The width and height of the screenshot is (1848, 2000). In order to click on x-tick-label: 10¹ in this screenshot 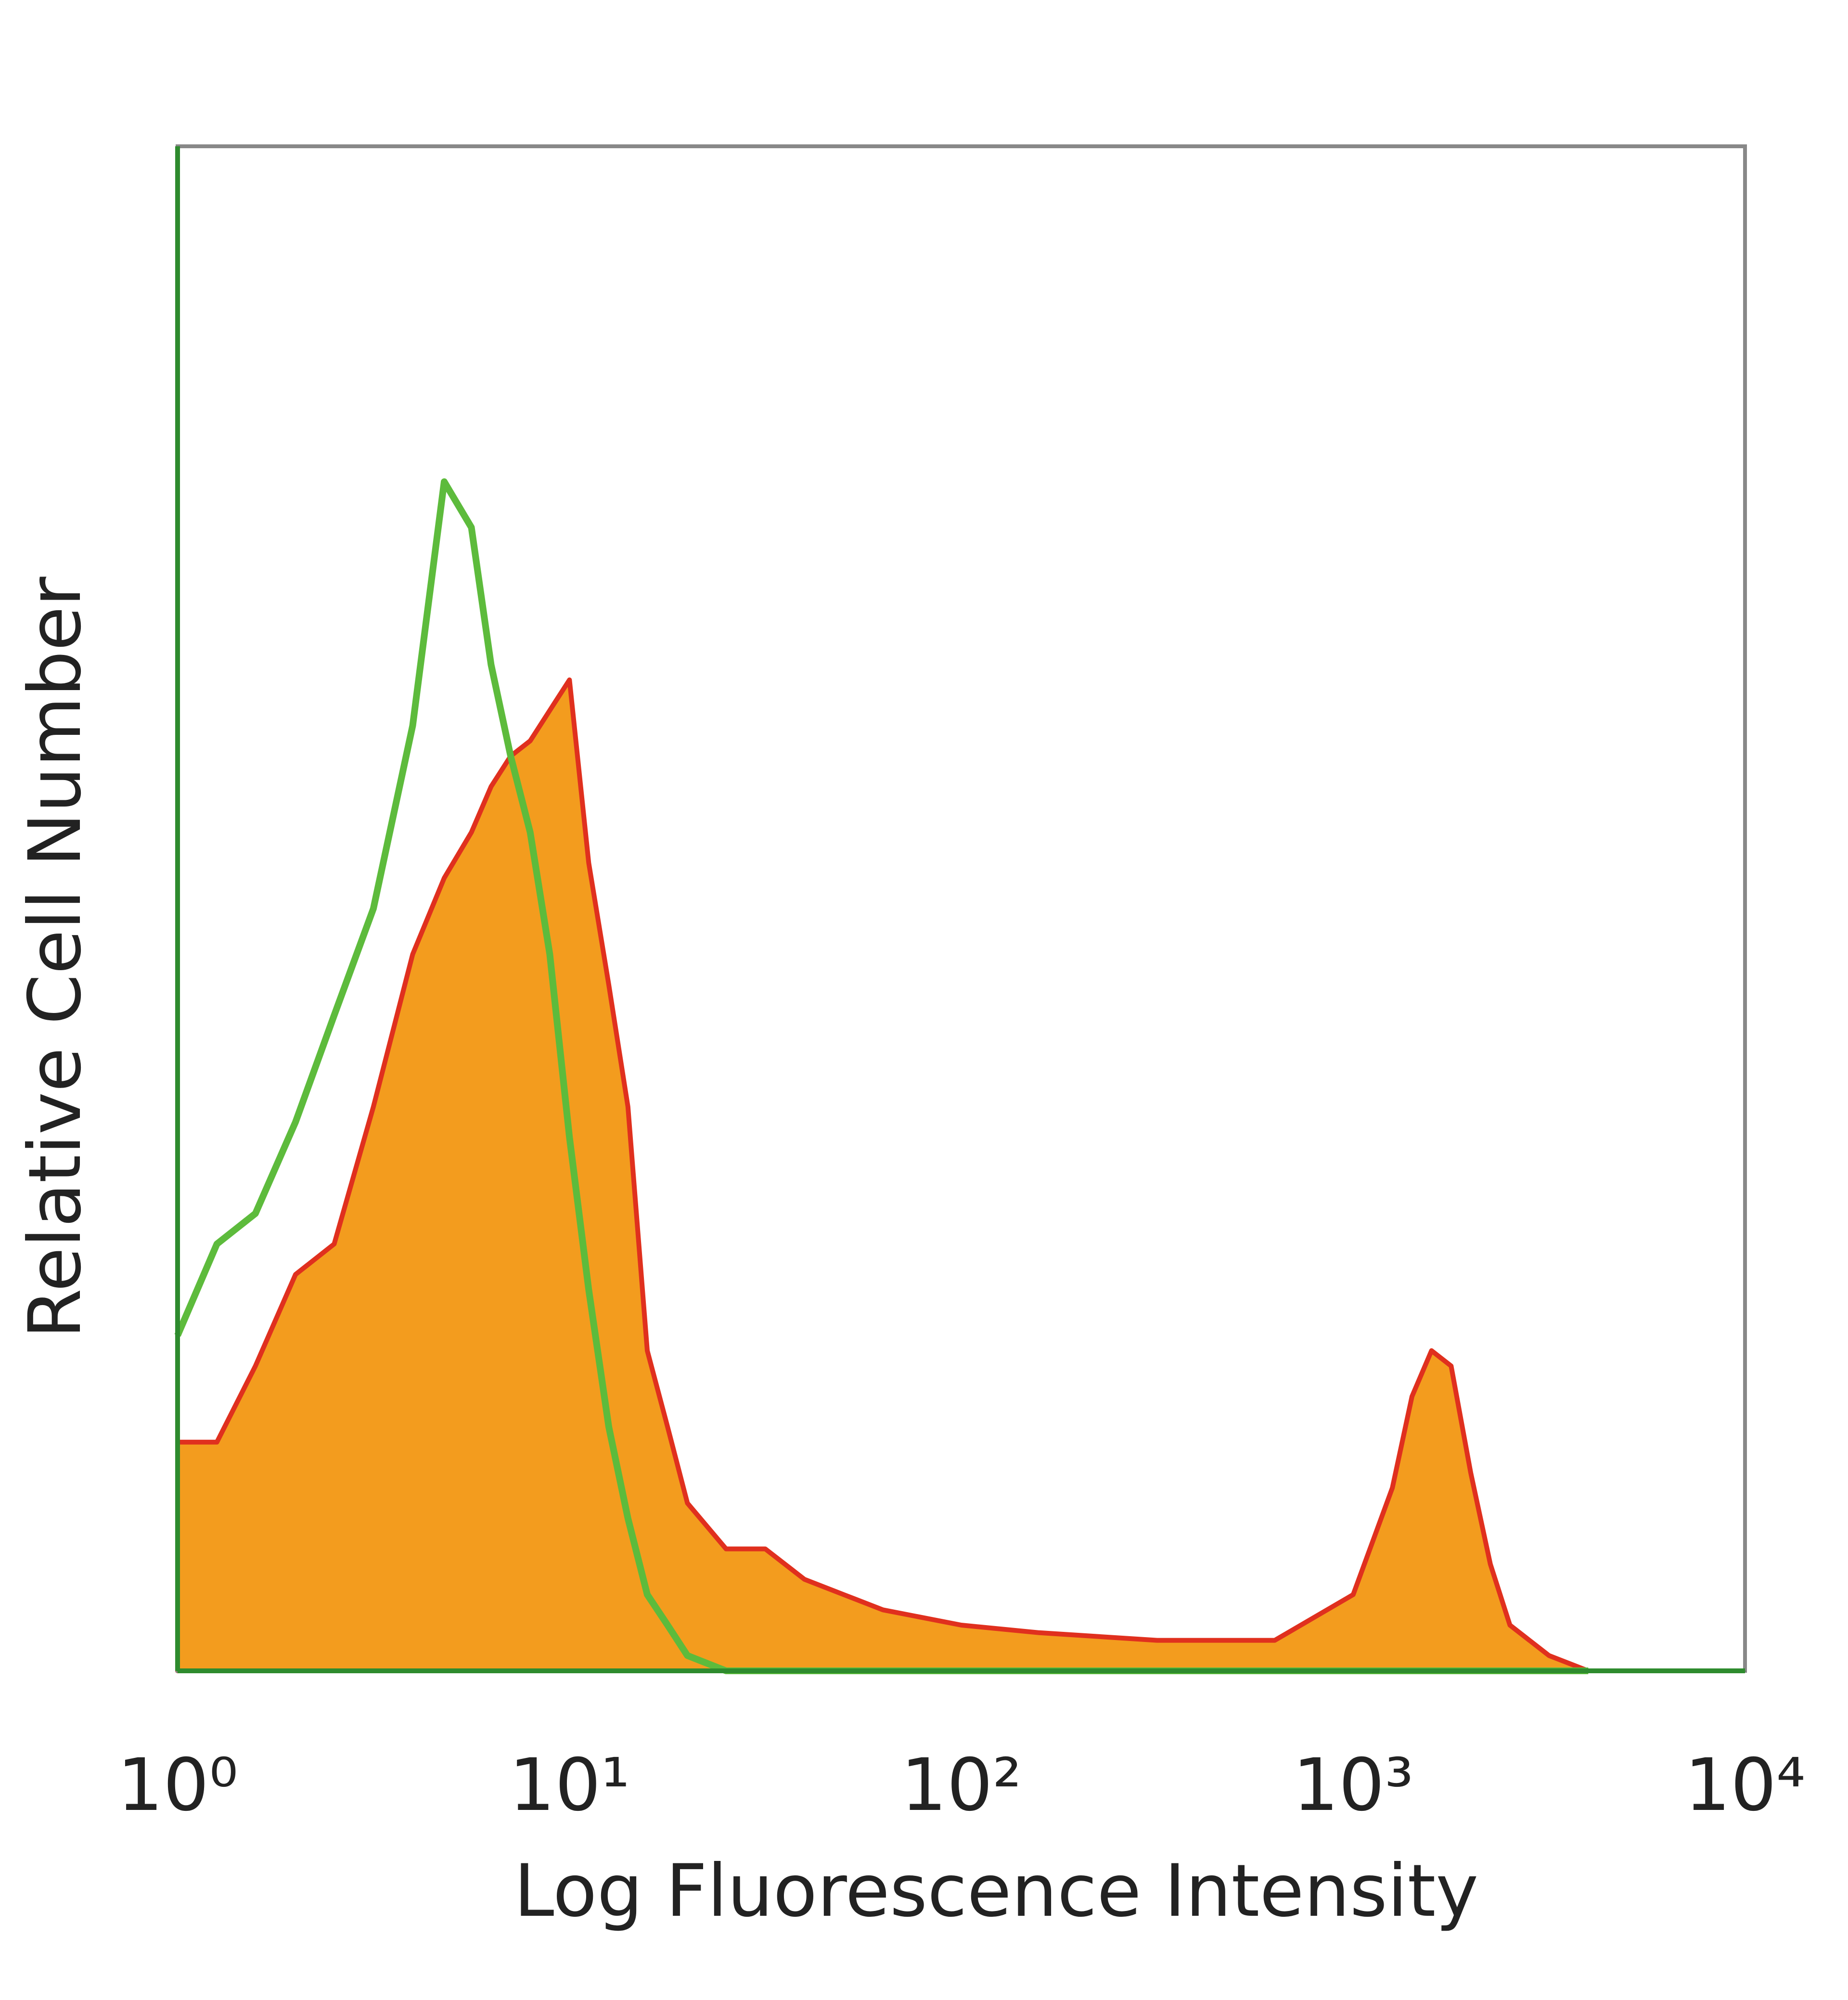, I will do `click(569, 1785)`.